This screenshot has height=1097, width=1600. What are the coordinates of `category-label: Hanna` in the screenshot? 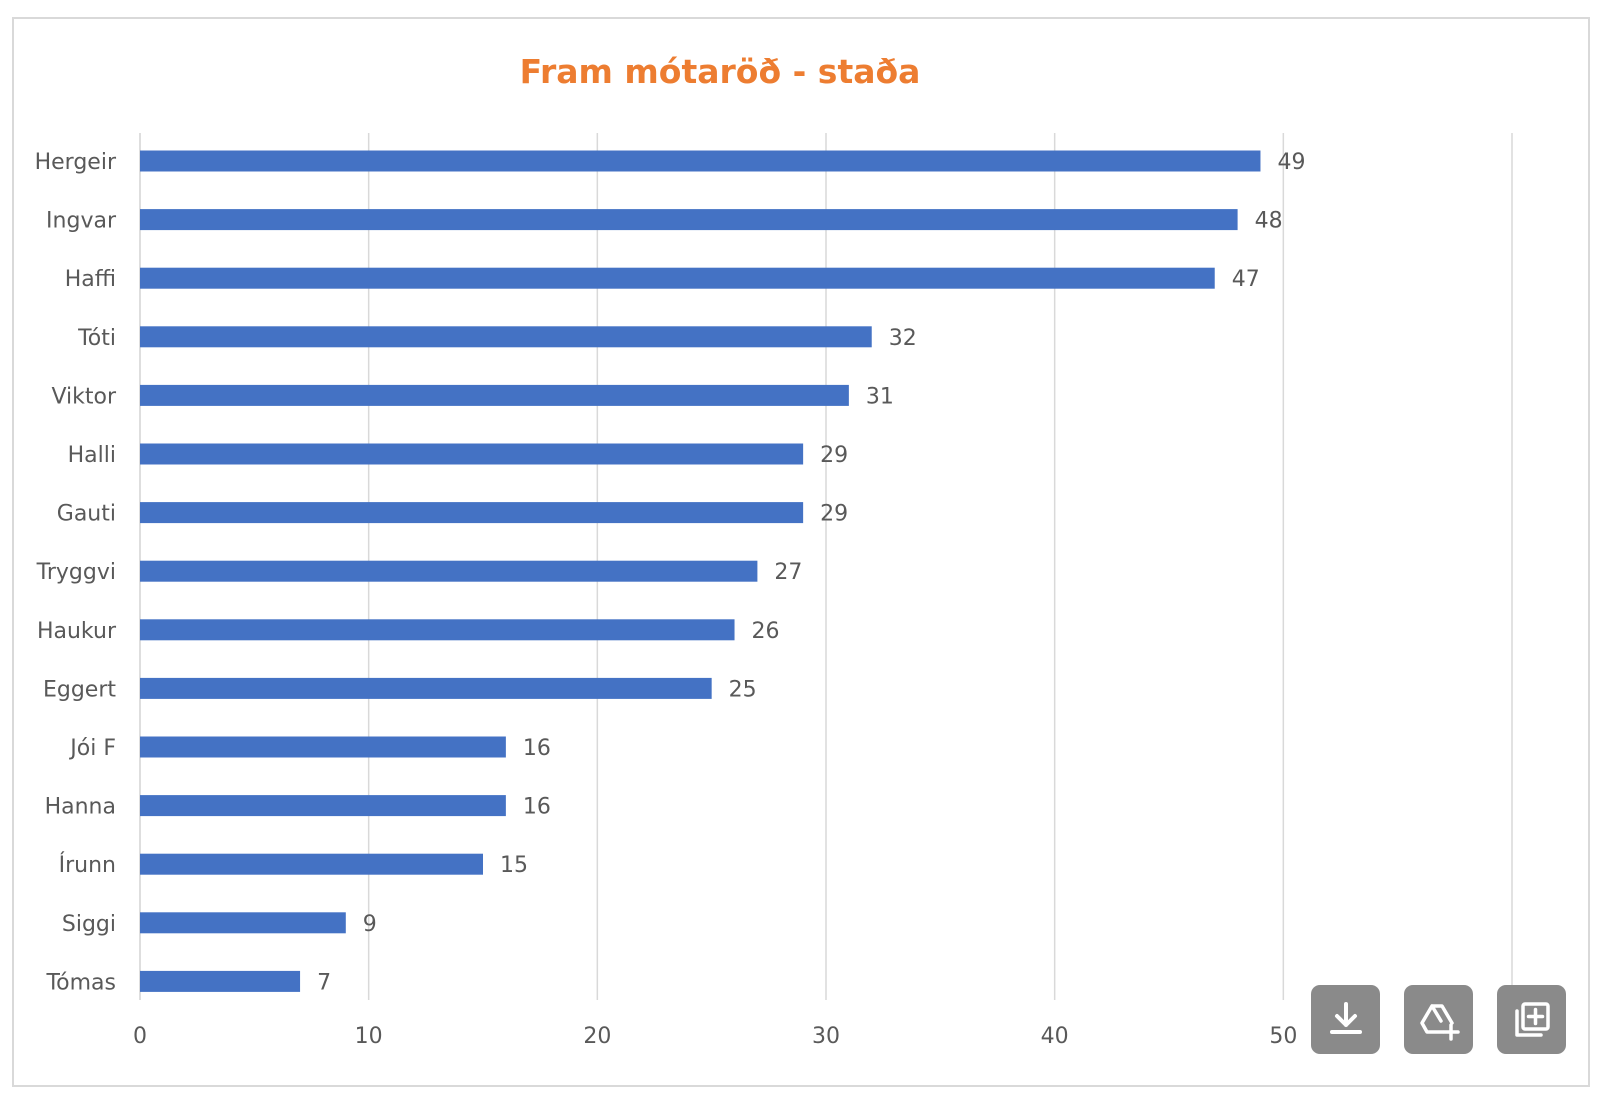 It's located at (80, 807).